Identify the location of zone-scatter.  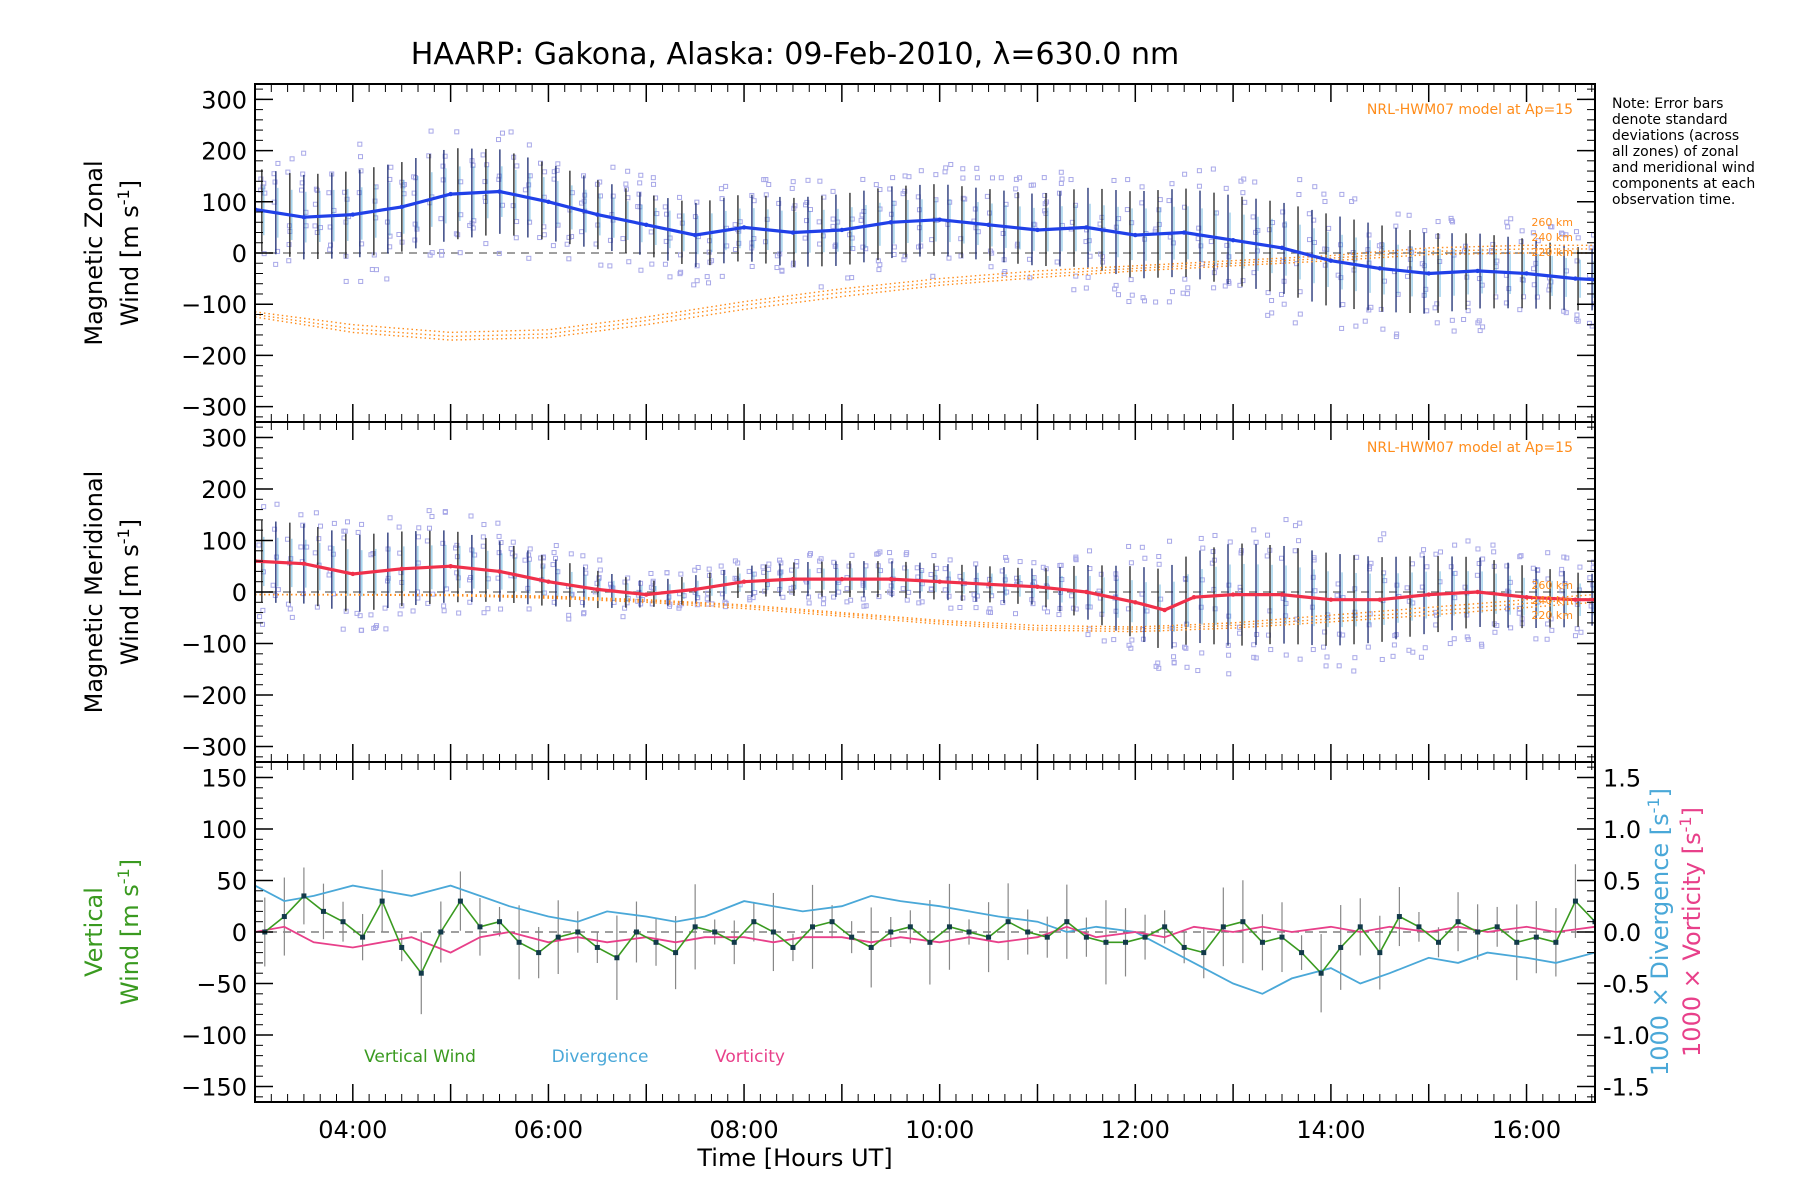
(925, 589).